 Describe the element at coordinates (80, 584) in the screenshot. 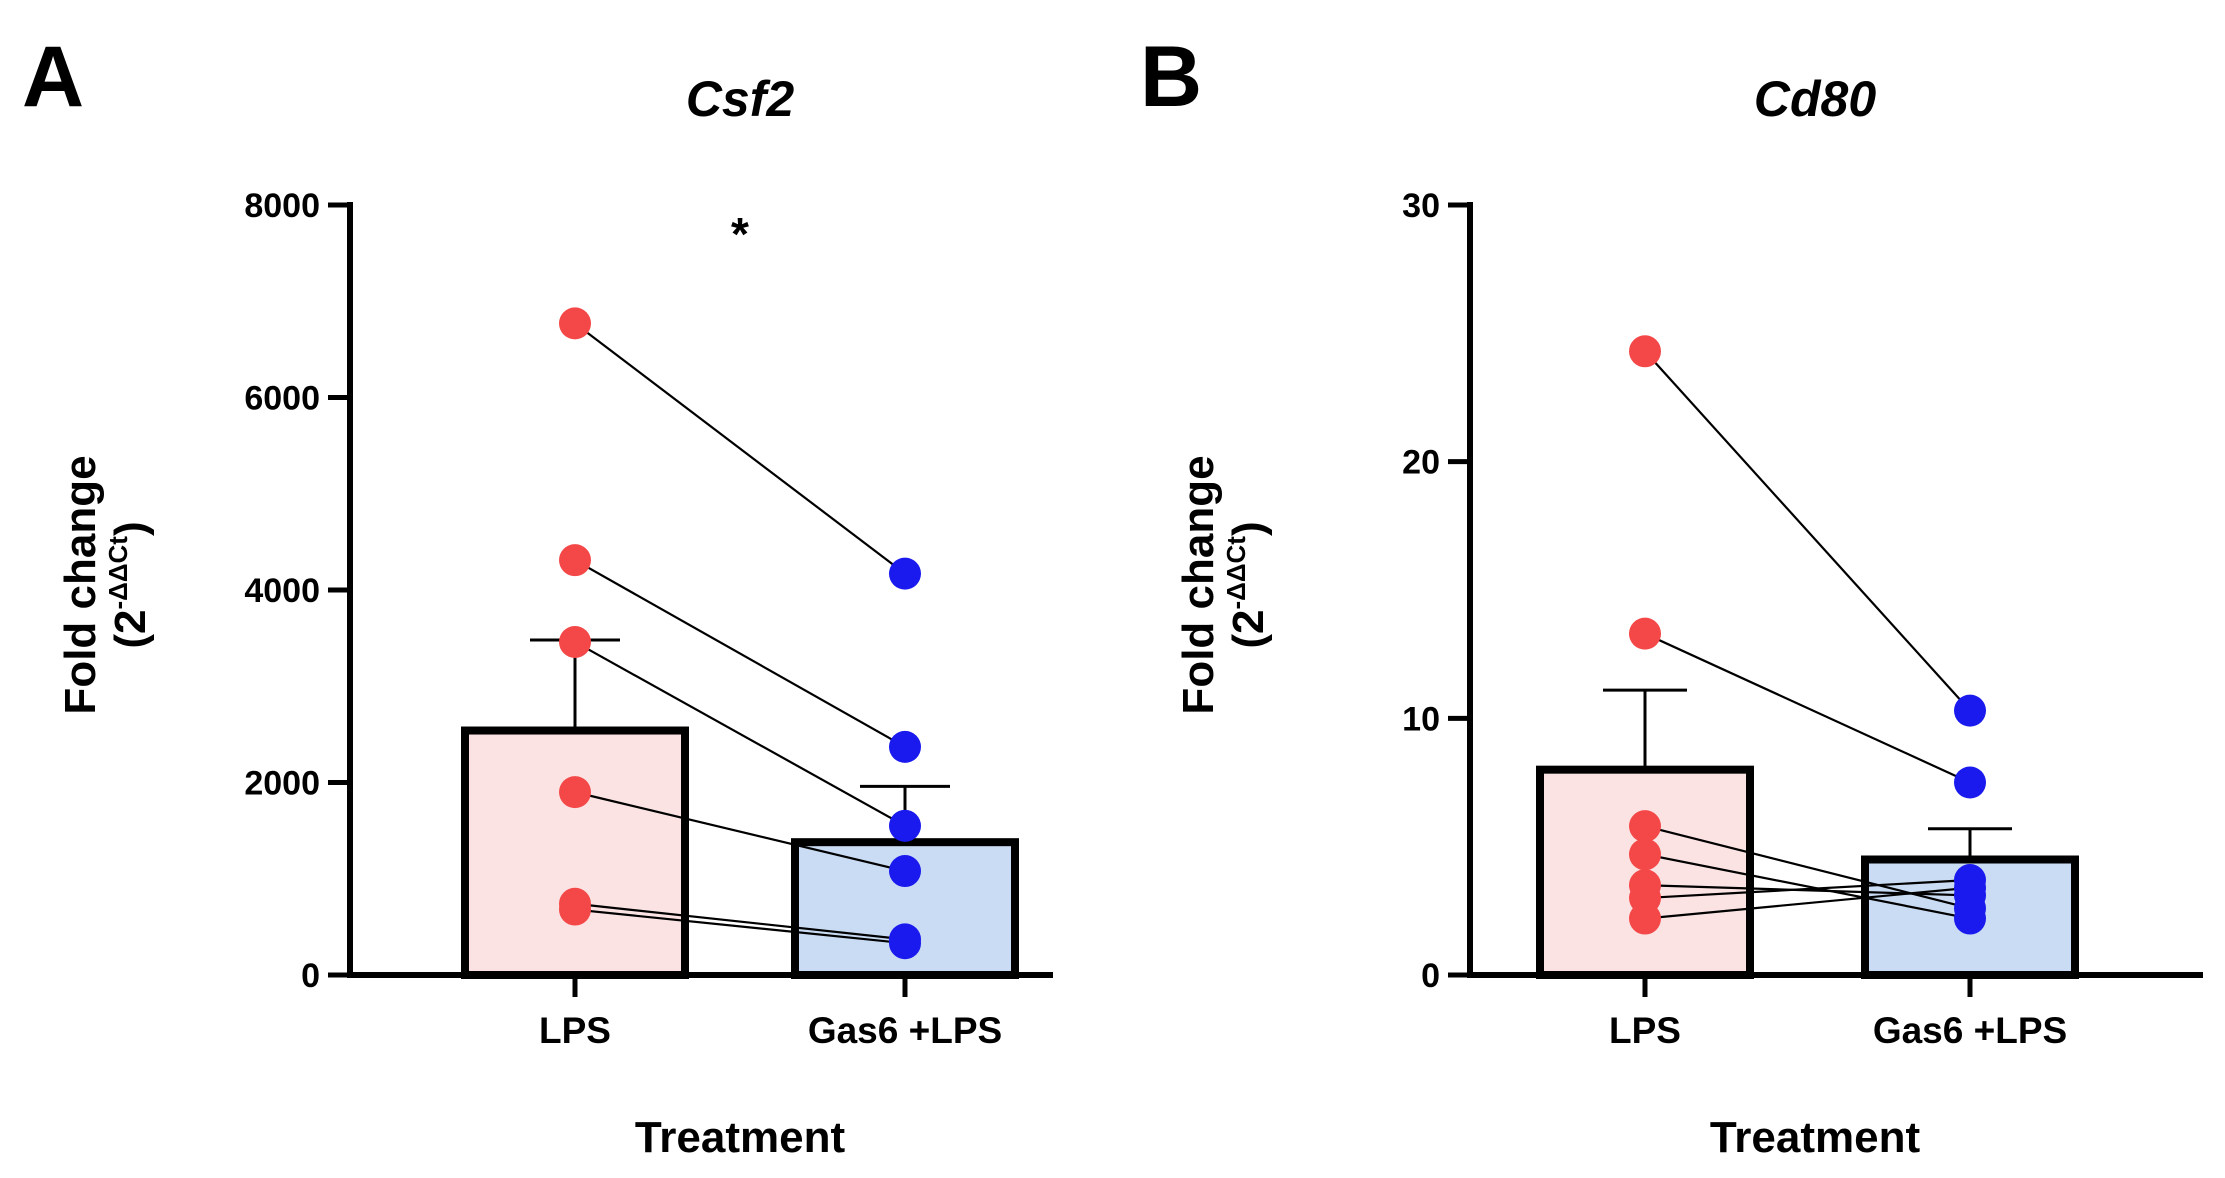

I see `y-axis-label-a: Fold change` at that location.